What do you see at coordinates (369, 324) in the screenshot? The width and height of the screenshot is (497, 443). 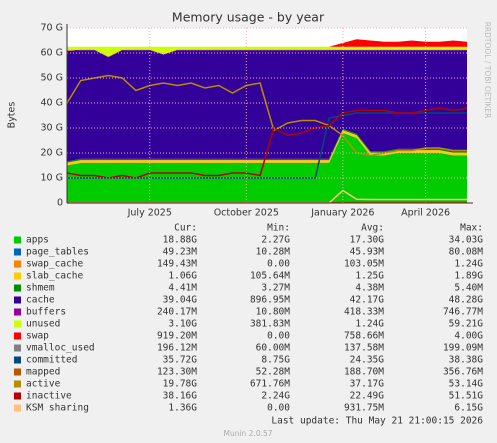 I see `stat-value: 1.24G` at bounding box center [369, 324].